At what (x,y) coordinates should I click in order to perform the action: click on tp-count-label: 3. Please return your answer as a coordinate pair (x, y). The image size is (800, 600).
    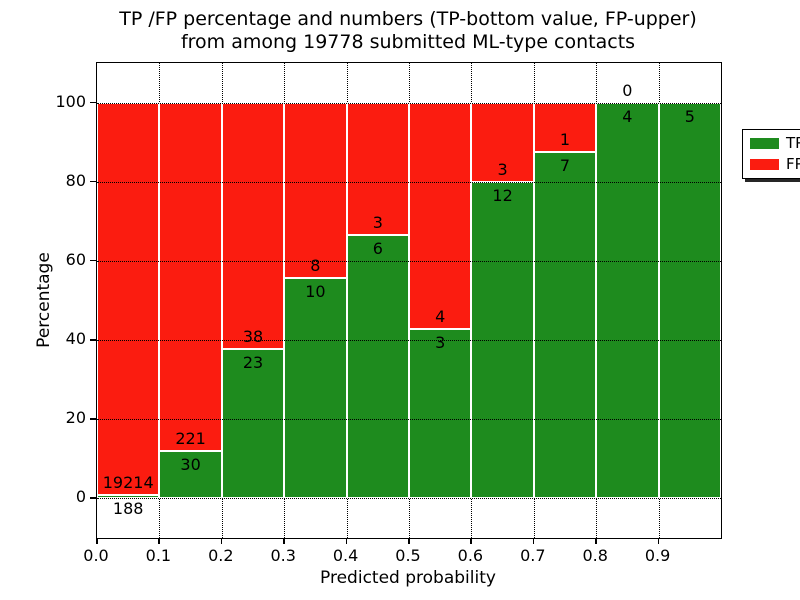
    Looking at the image, I should click on (440, 342).